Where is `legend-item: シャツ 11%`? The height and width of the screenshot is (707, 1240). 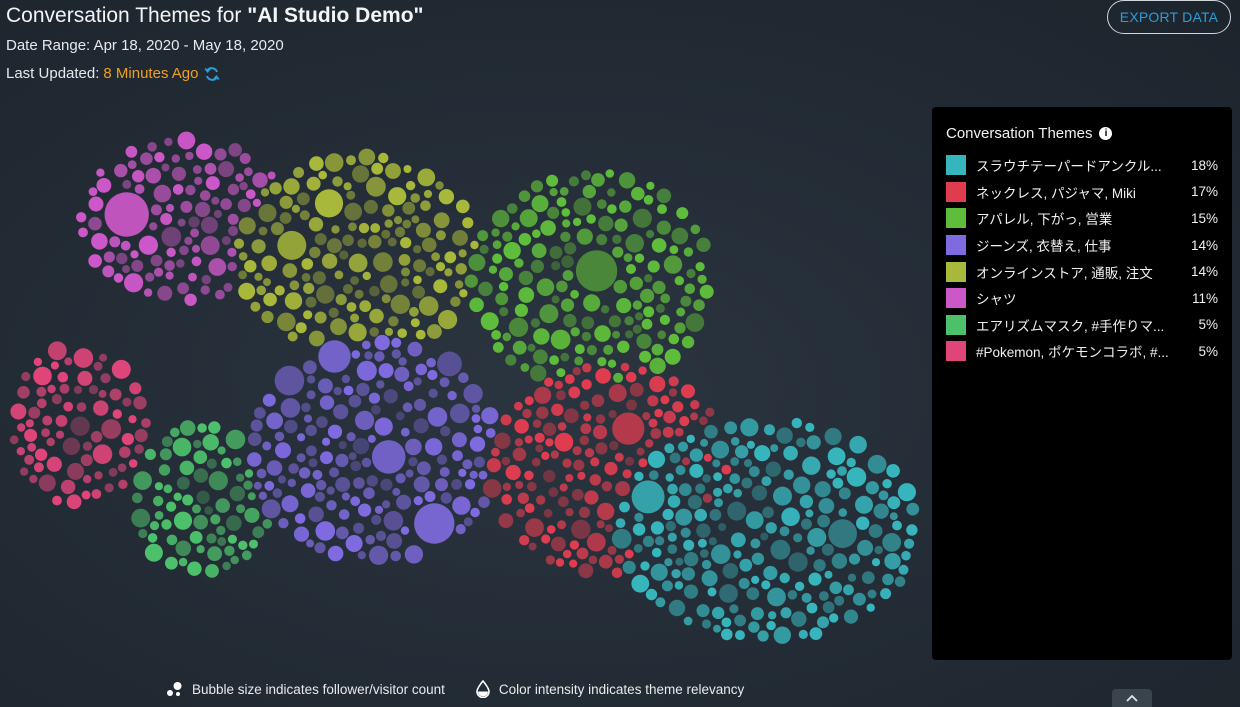 legend-item: シャツ 11% is located at coordinates (1082, 298).